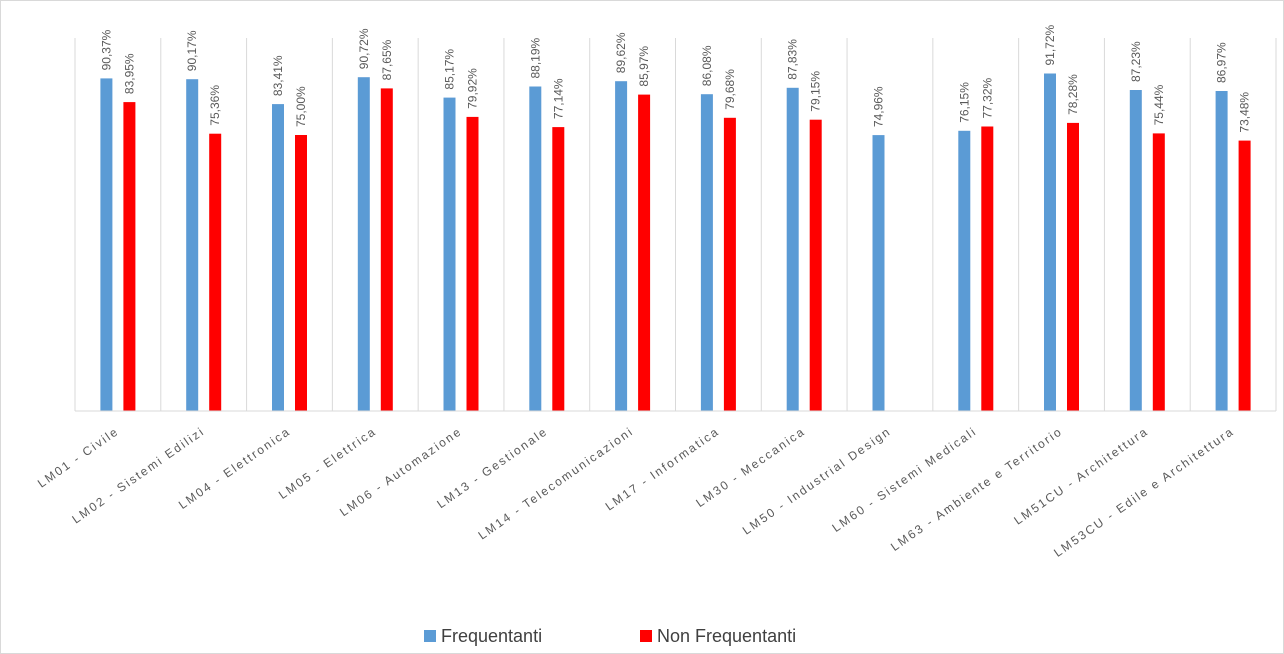  I want to click on data-label: 75,00%, so click(301, 106).